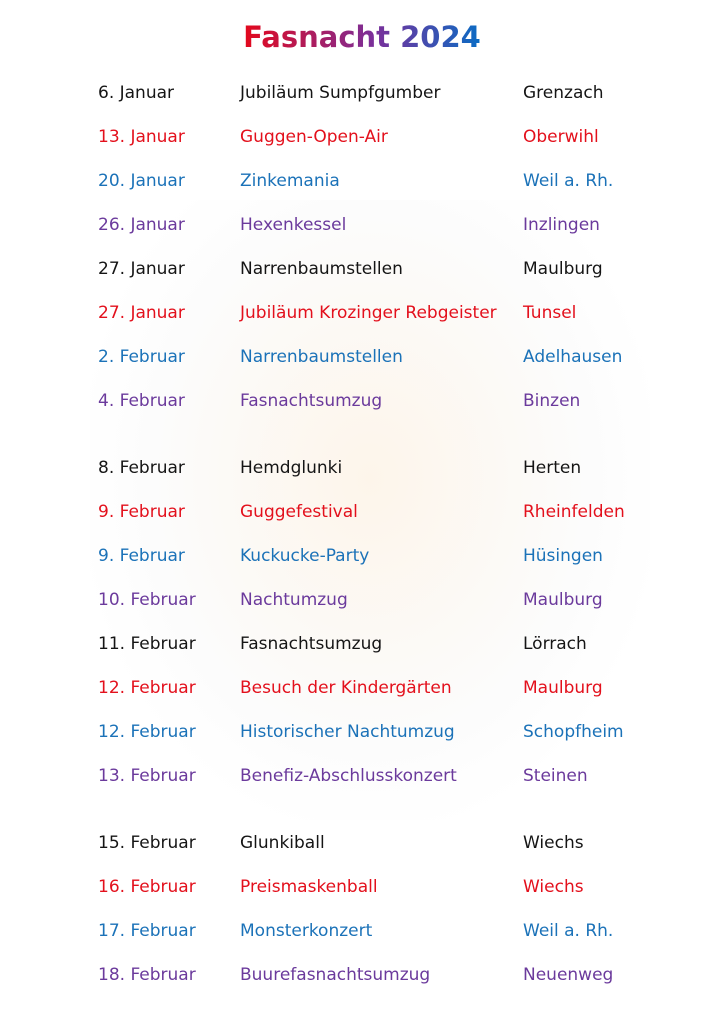  What do you see at coordinates (563, 556) in the screenshot?
I see `event-place: Hüsingen` at bounding box center [563, 556].